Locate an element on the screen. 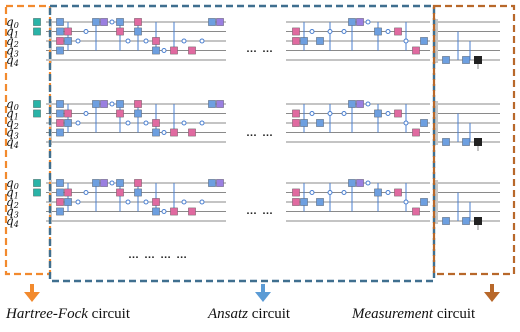 The height and width of the screenshot is (332, 520). measurement-box is located at coordinates (474, 140).